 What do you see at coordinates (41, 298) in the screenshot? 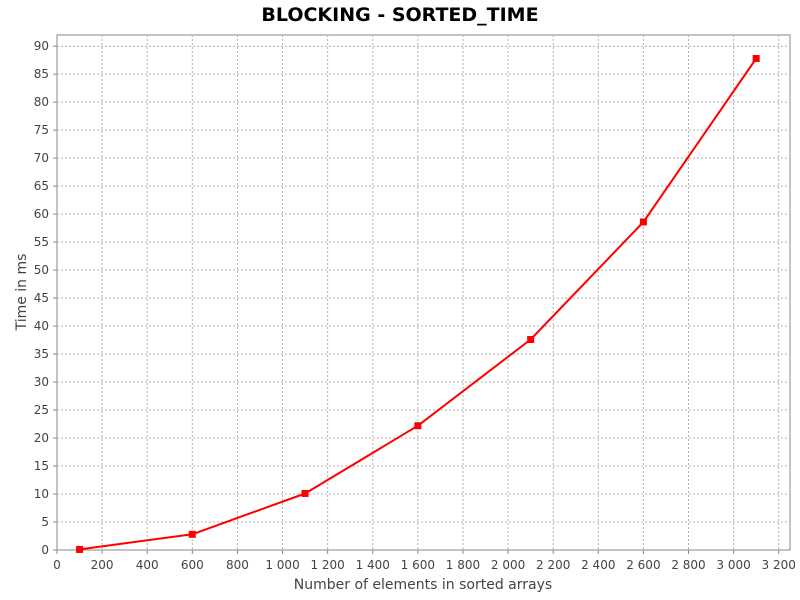
I see `y-tick-label: 45` at bounding box center [41, 298].